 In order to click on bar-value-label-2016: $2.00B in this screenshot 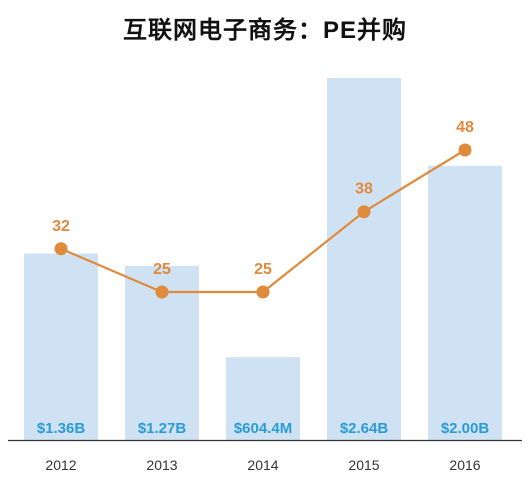, I will do `click(465, 428)`.